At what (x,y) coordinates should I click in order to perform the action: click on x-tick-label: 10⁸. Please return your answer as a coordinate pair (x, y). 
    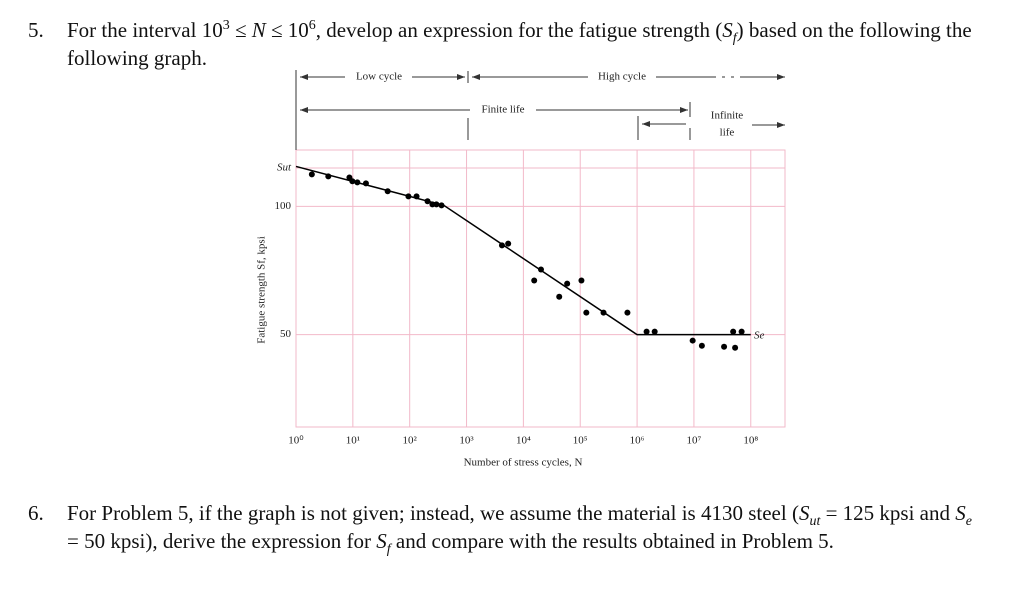
    Looking at the image, I should click on (750, 441).